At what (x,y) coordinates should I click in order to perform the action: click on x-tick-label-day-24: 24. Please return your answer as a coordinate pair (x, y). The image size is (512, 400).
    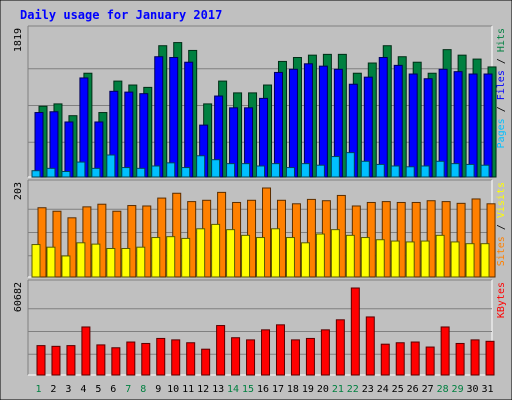
    Looking at the image, I should click on (383, 389).